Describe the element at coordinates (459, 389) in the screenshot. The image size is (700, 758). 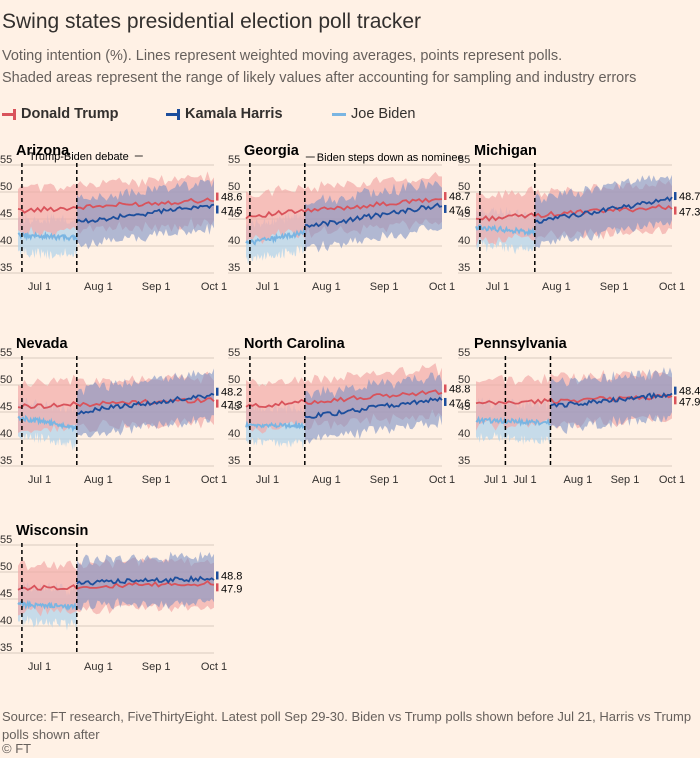
I see `end-value-label-high: 48.8` at that location.